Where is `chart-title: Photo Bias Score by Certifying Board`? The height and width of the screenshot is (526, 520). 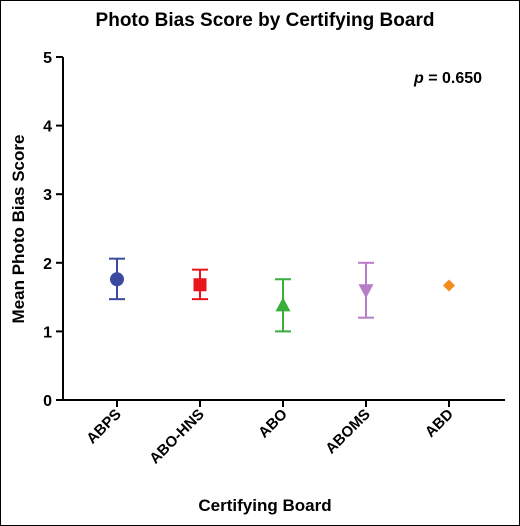 chart-title: Photo Bias Score by Certifying Board is located at coordinates (265, 20).